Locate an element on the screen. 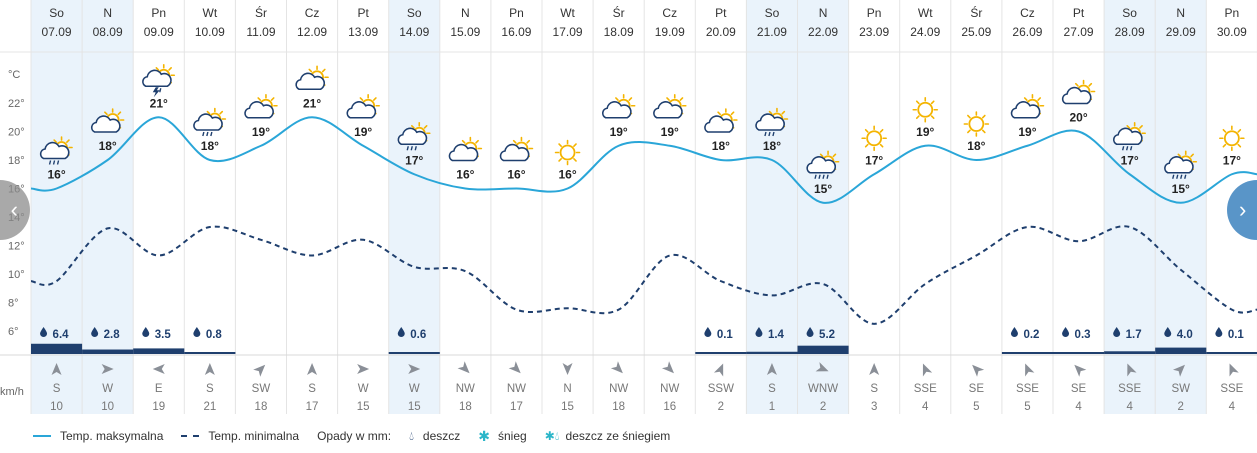 The width and height of the screenshot is (1257, 453). wind-speed-label: 4 is located at coordinates (1232, 407).